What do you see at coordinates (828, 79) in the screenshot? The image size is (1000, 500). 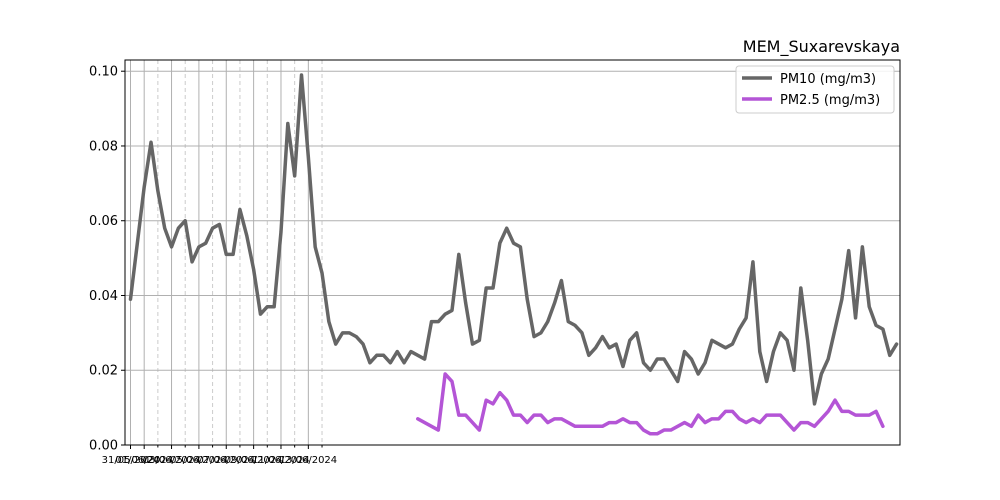 I see `legend-label-pm10: PM10 (mg/m3)` at bounding box center [828, 79].